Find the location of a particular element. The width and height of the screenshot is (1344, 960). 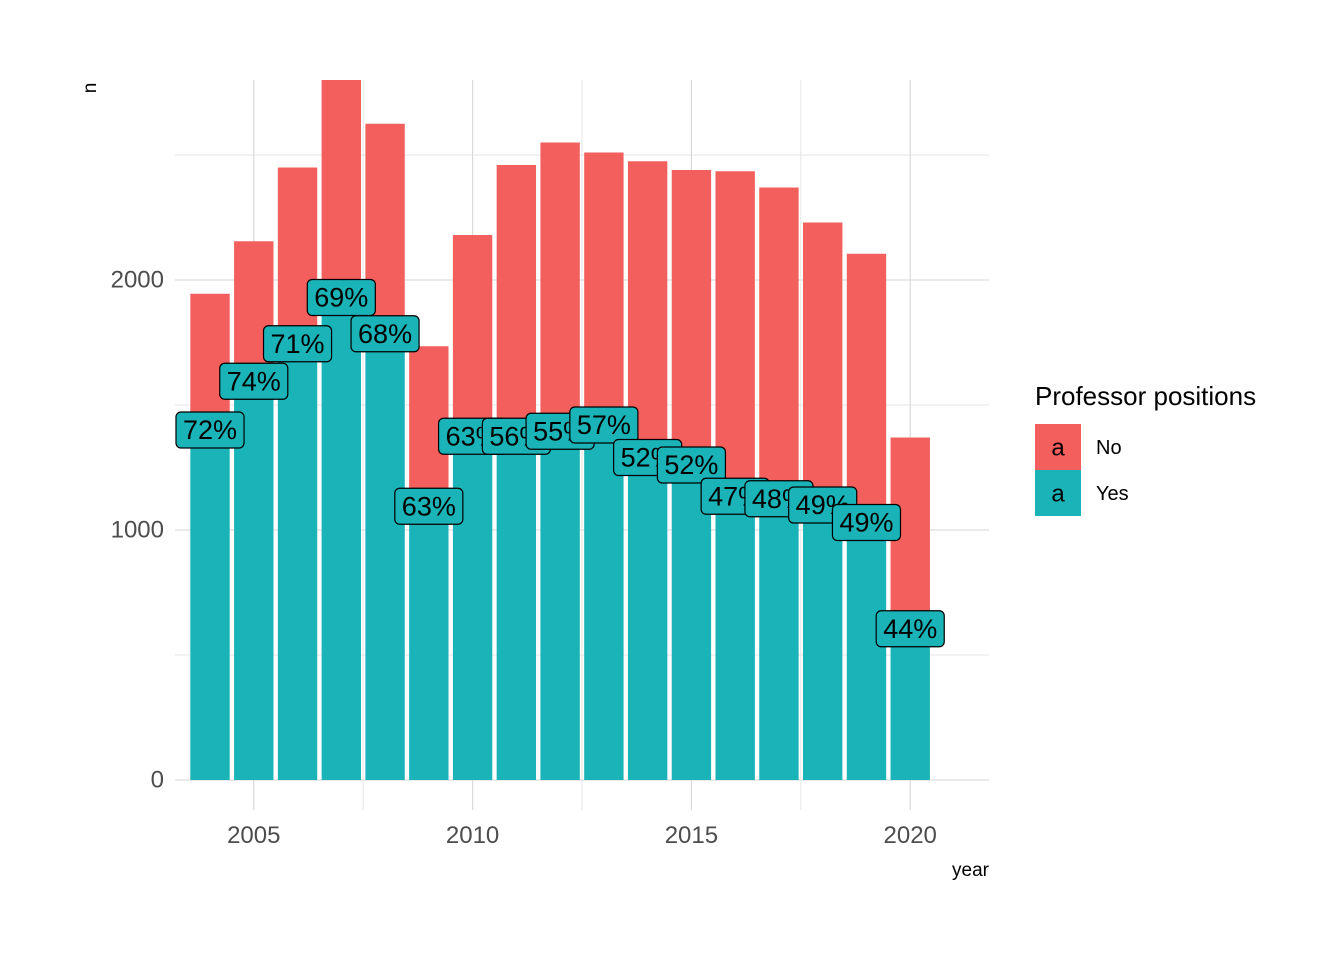

bar-yes-2015 is located at coordinates (691, 622).